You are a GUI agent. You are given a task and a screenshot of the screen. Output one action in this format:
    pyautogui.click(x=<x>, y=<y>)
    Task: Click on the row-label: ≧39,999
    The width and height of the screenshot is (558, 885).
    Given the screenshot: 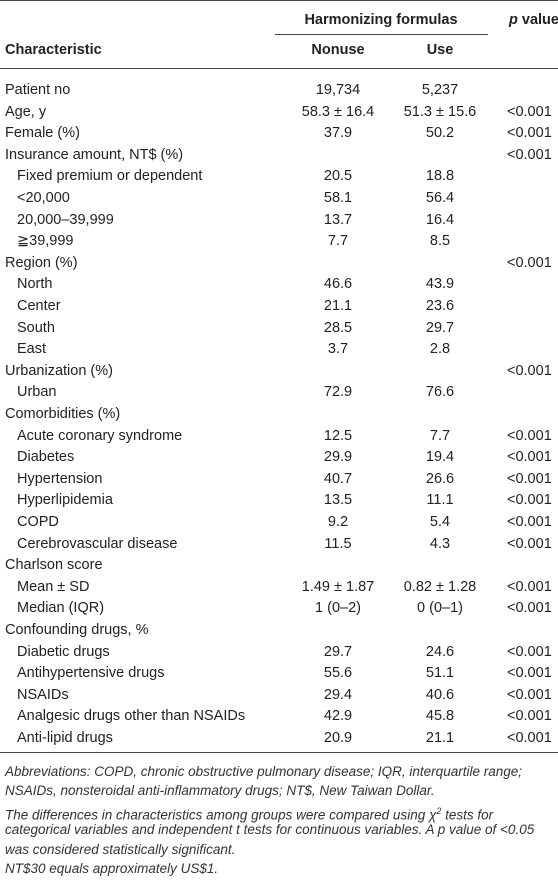 What is the action you would take?
    pyautogui.click(x=45, y=241)
    